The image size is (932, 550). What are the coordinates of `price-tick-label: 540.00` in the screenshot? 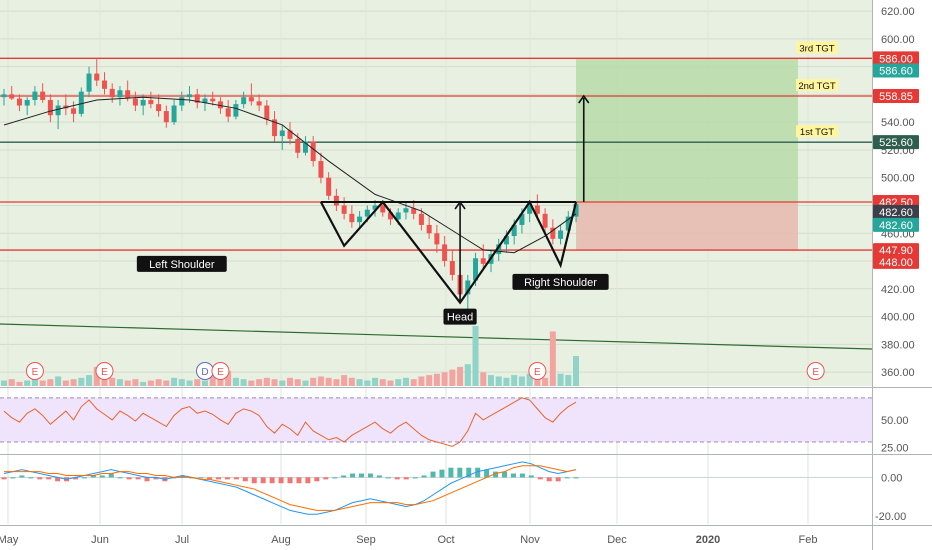 It's located at (898, 123).